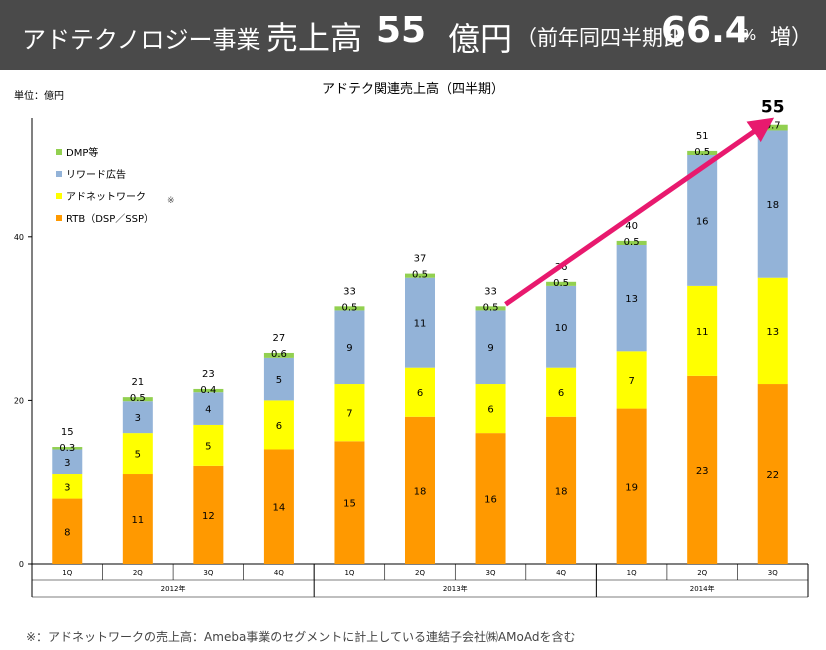 This screenshot has width=826, height=650. Describe the element at coordinates (631, 226) in the screenshot. I see `total-label: 40` at that location.